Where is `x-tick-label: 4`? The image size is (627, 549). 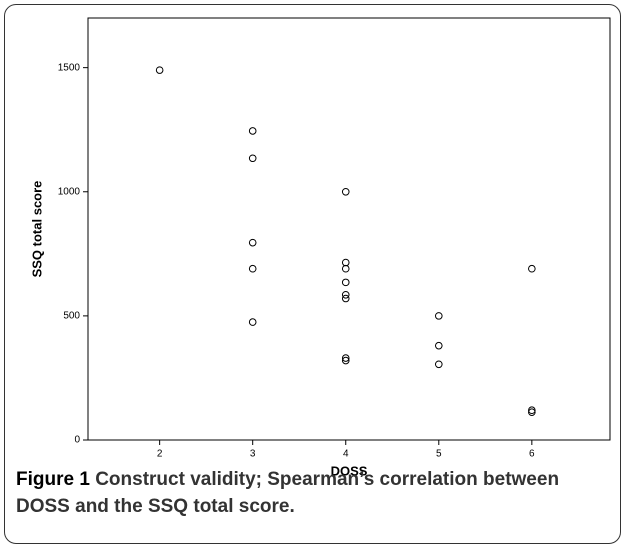
x-tick-label: 4 is located at coordinates (346, 454).